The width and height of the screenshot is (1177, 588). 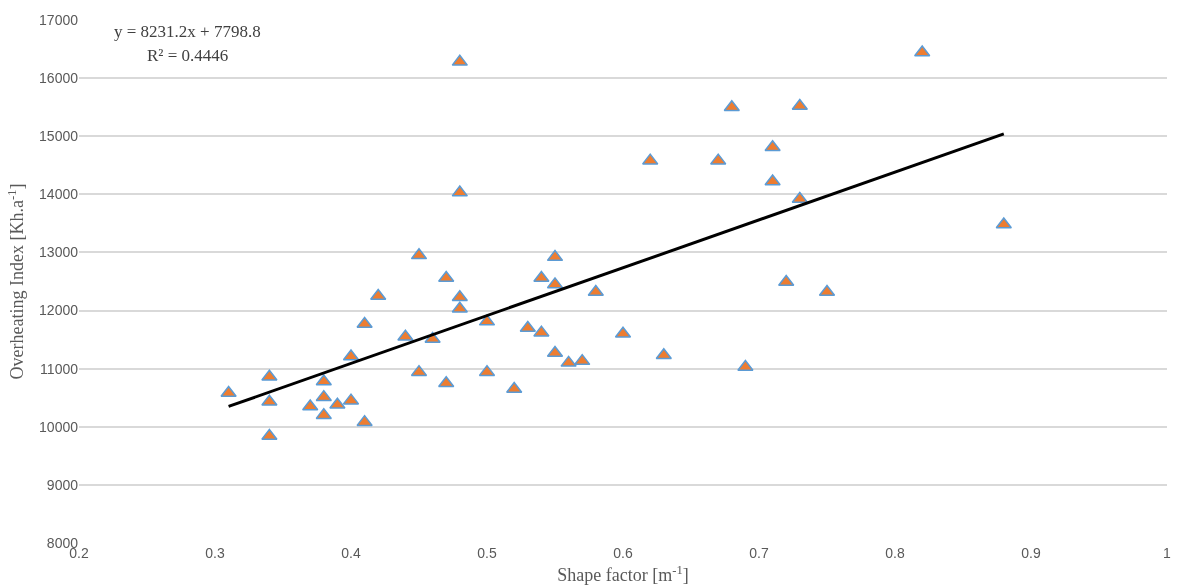 What do you see at coordinates (59, 368) in the screenshot?
I see `y-tick-label: 11000` at bounding box center [59, 368].